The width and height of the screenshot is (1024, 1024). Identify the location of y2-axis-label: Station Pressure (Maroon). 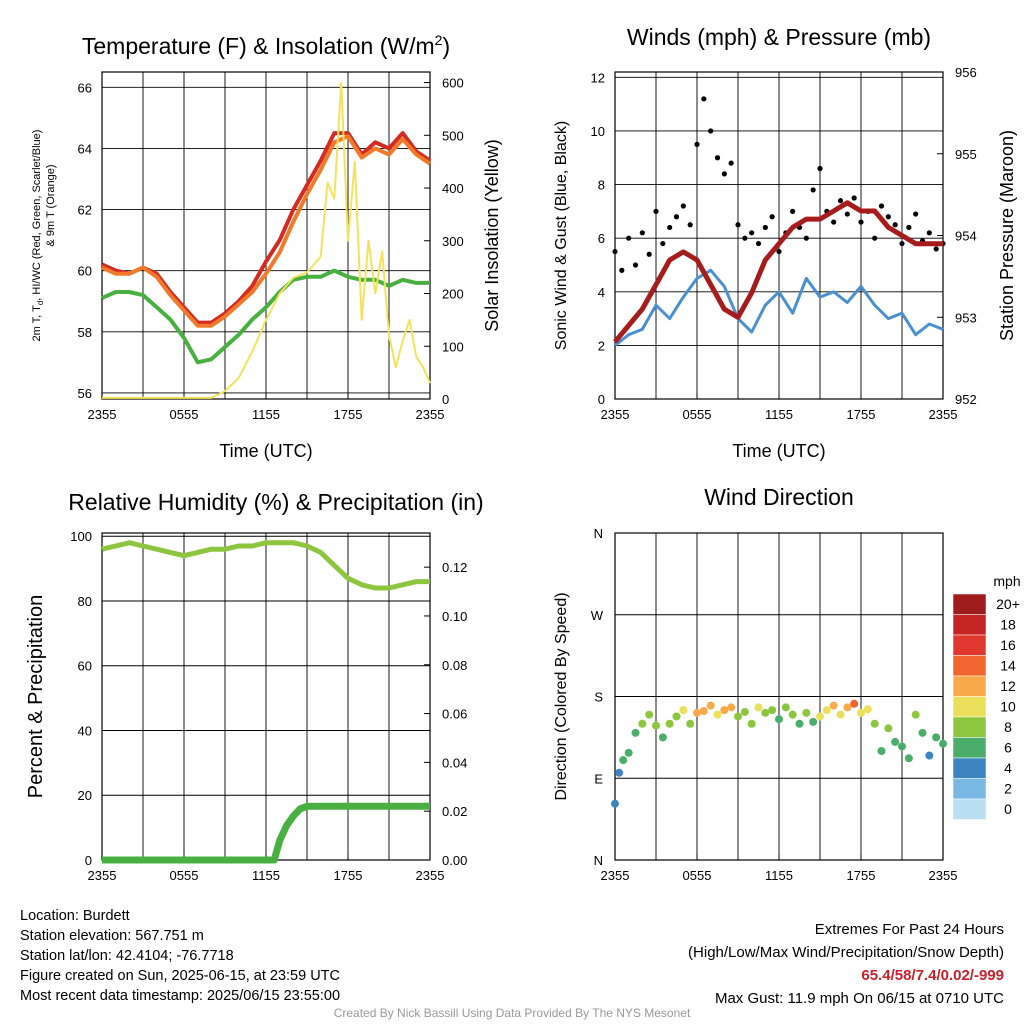
(1007, 235).